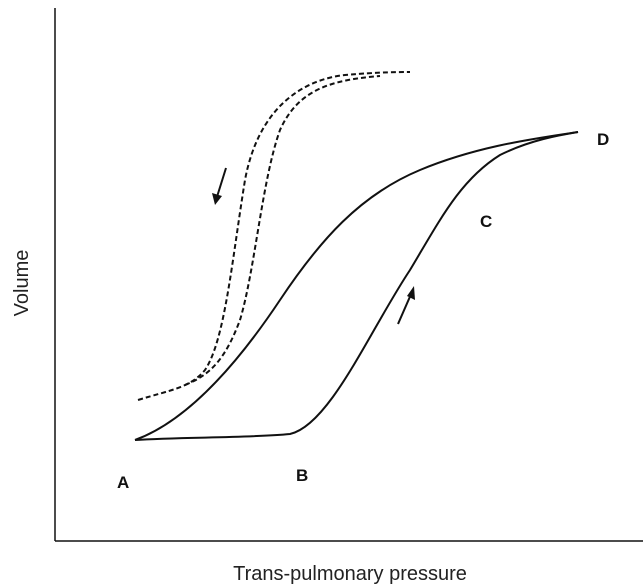 The image size is (643, 587). I want to click on x-axis-label: Trans-pulmonary pressure, so click(350, 574).